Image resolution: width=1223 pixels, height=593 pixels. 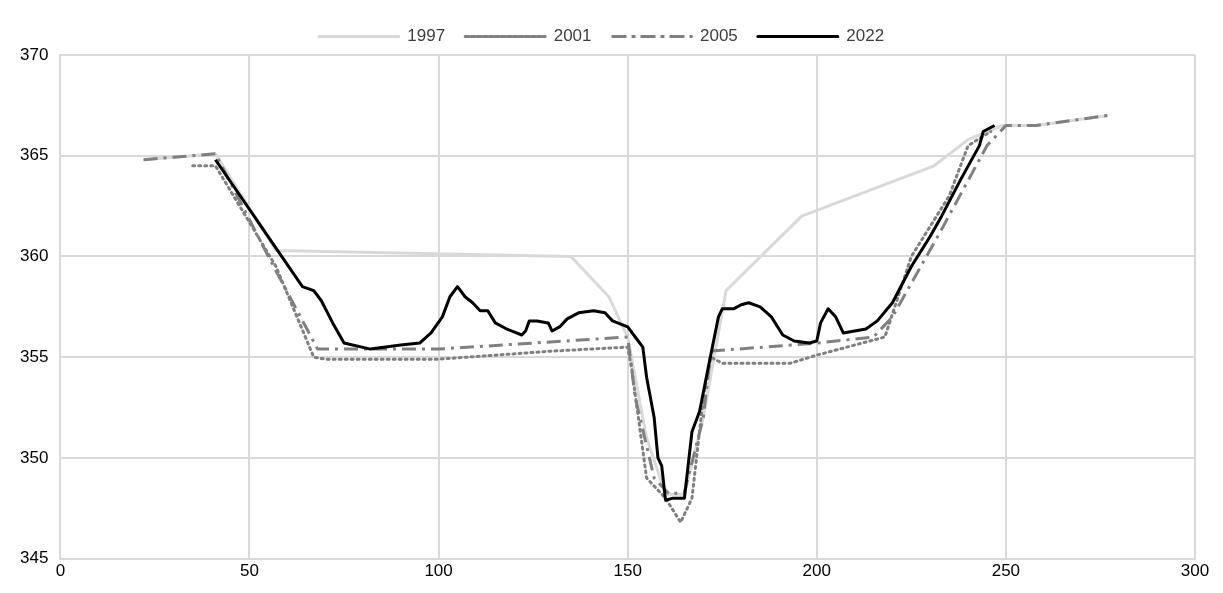 I want to click on x-tick-label: 0, so click(x=60, y=571).